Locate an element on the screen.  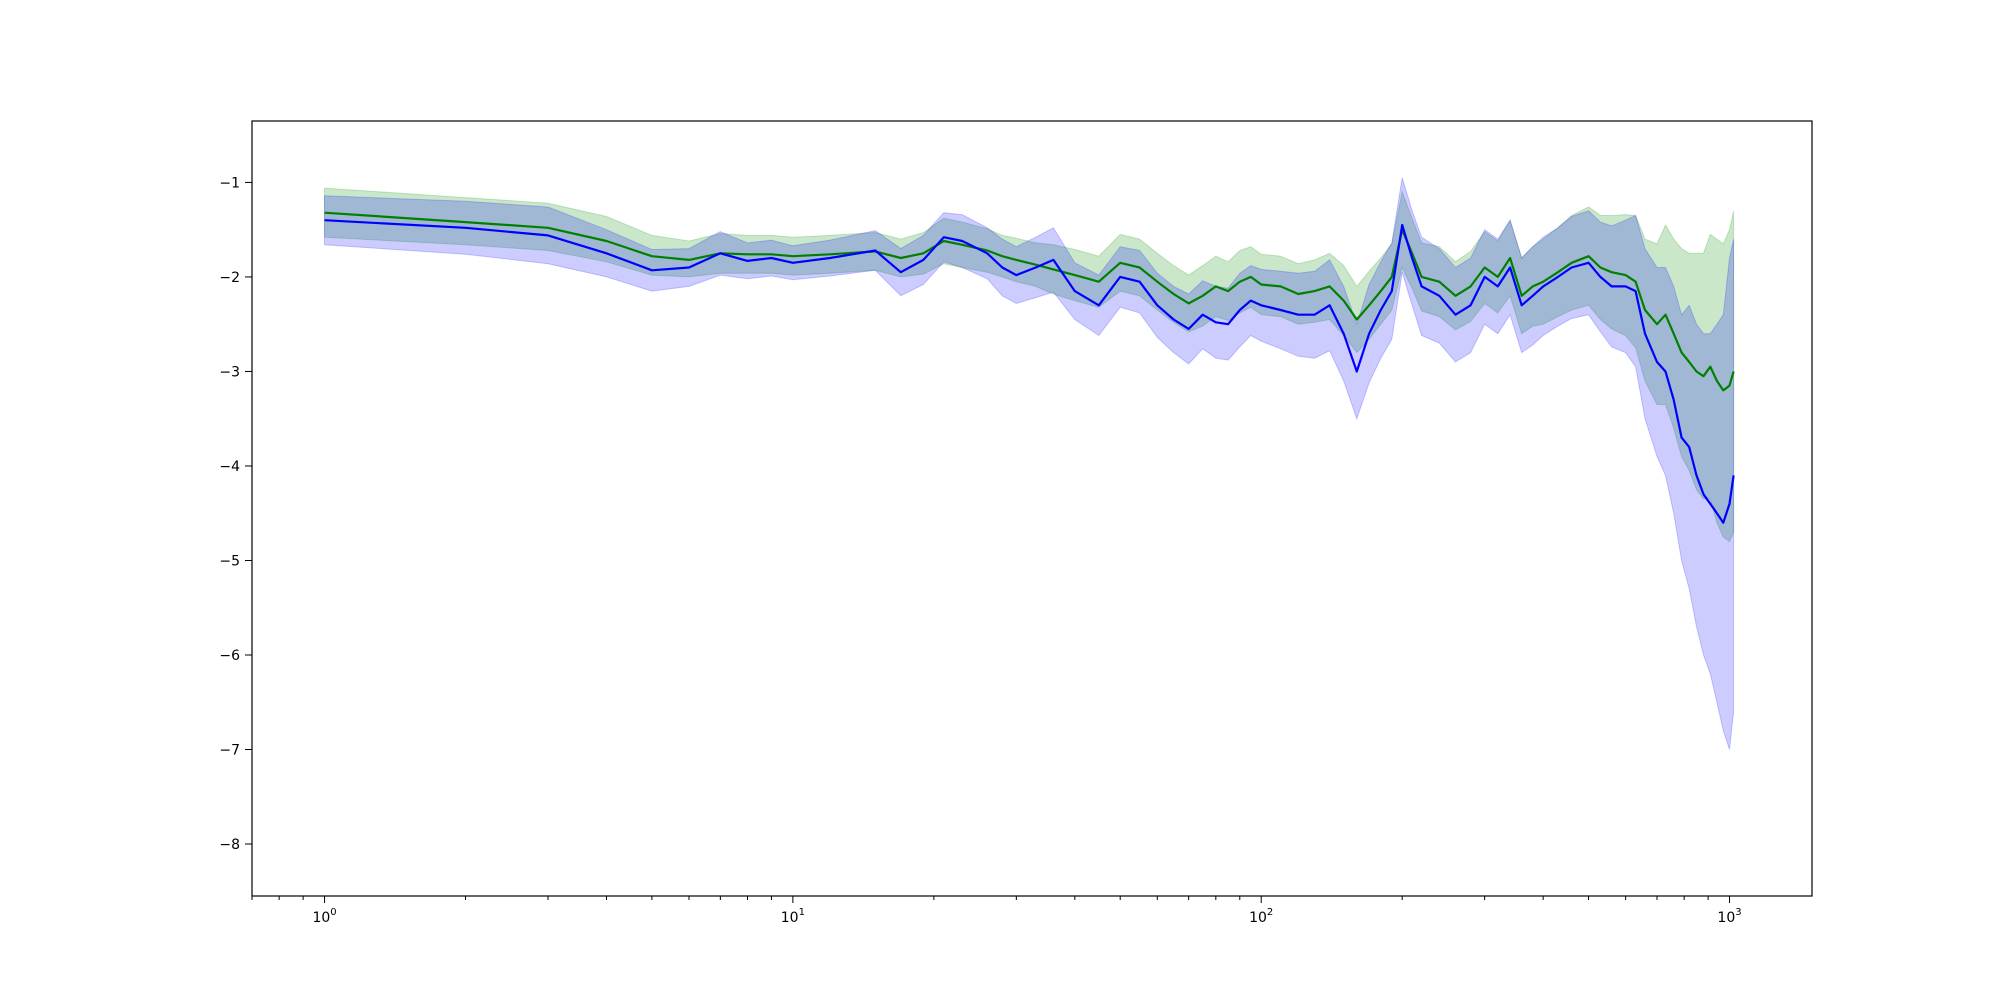
x-axis: 10⁰ 10¹ 10² 10³ is located at coordinates (996, 911).